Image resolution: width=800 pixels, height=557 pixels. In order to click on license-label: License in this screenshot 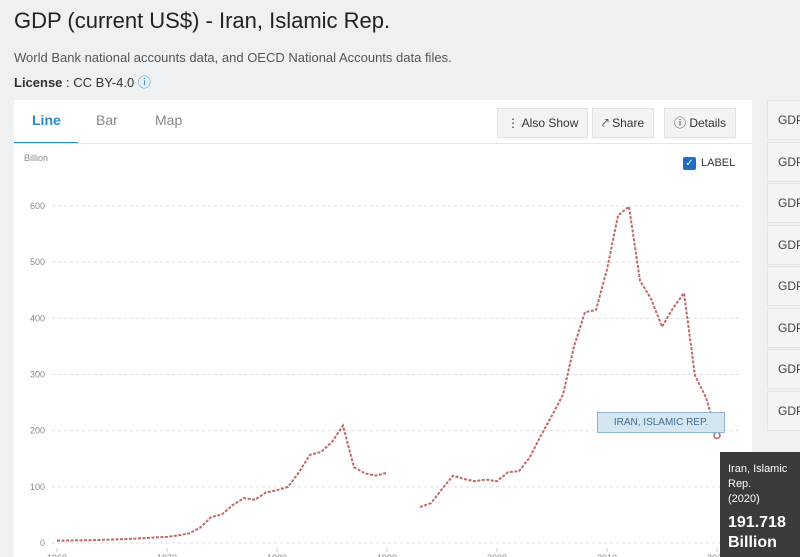, I will do `click(38, 82)`.